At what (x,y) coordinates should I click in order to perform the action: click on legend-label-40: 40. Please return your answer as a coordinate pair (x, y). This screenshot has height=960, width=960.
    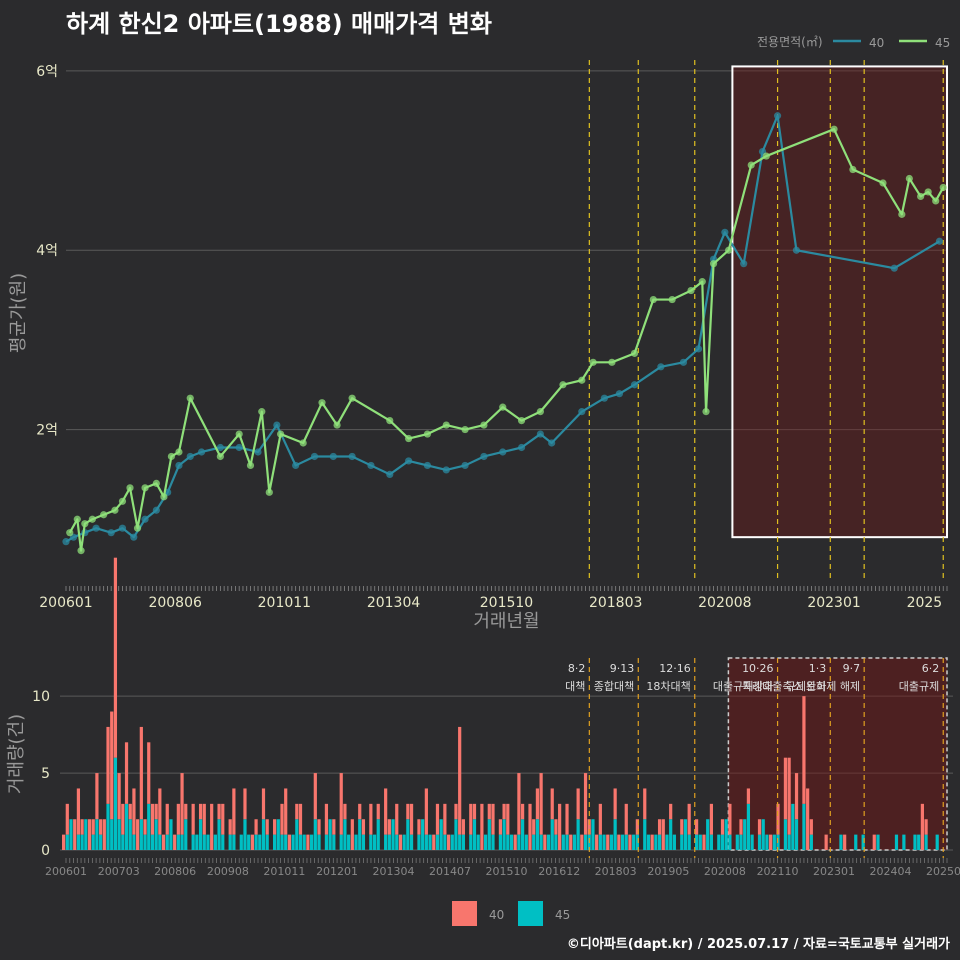
    Looking at the image, I should click on (876, 43).